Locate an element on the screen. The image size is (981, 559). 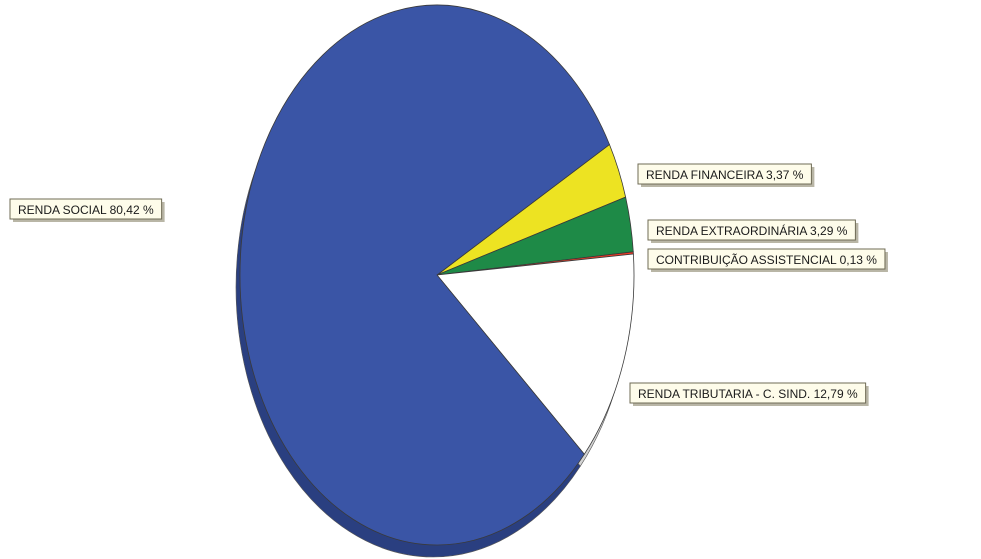
slice-label-text-0: RENDA FINANCEIRA 3,37 % is located at coordinates (725, 175).